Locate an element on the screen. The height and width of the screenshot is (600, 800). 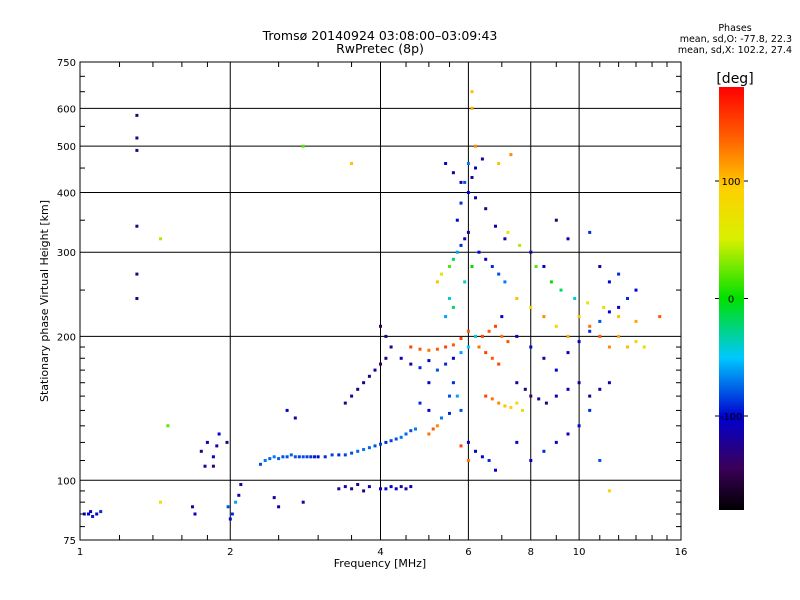
y-tick-label: 300 is located at coordinates (66, 253).